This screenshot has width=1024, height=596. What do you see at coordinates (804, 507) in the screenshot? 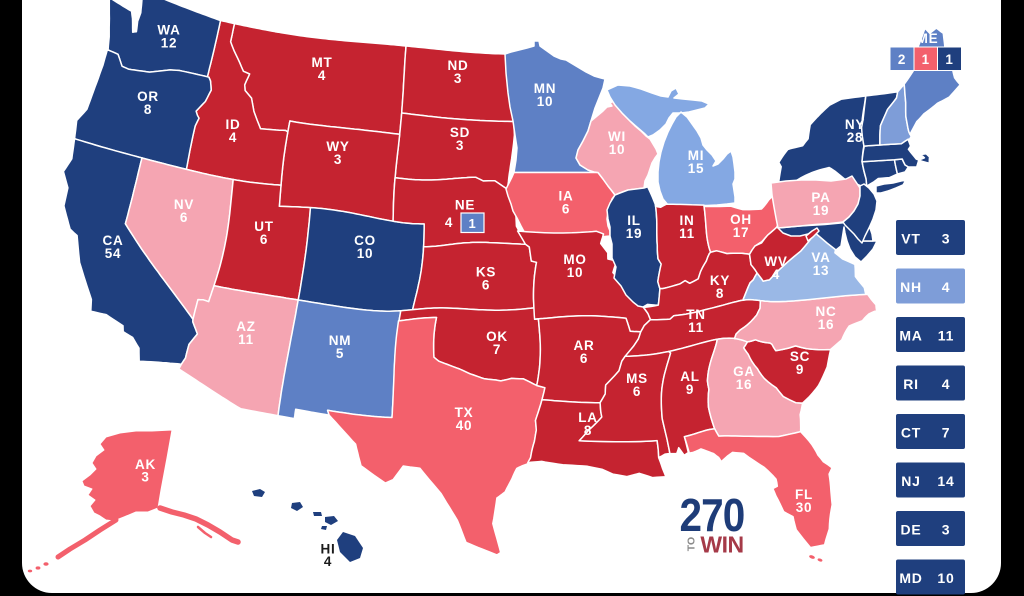
I see `svg-text: 30` at bounding box center [804, 507].